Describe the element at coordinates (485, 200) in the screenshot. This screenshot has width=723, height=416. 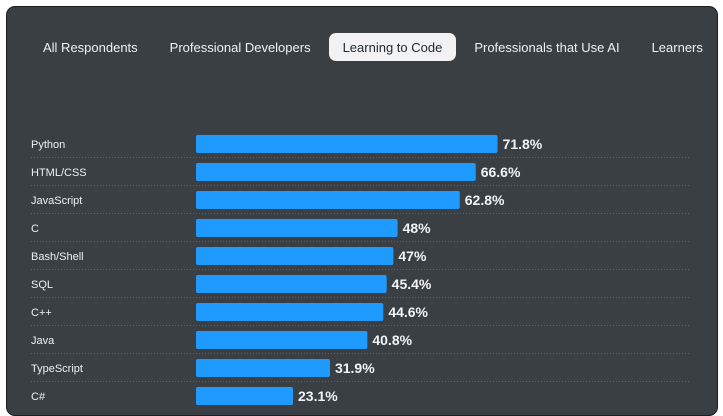
I see `value-label: 62.8%` at that location.